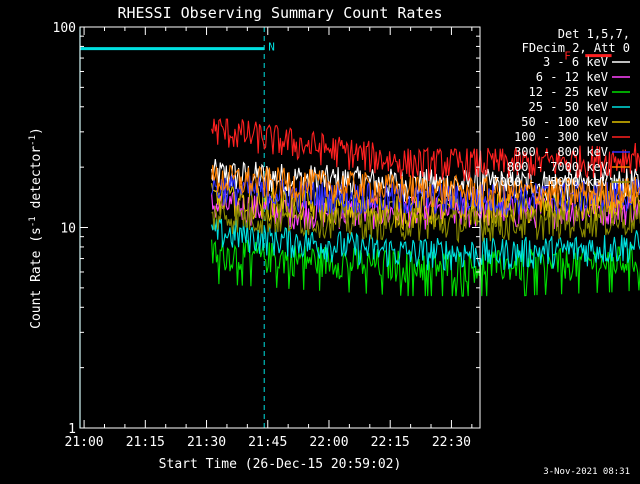  Describe the element at coordinates (568, 107) in the screenshot. I see `legend-entry-label: 25 - 50 keV` at that location.